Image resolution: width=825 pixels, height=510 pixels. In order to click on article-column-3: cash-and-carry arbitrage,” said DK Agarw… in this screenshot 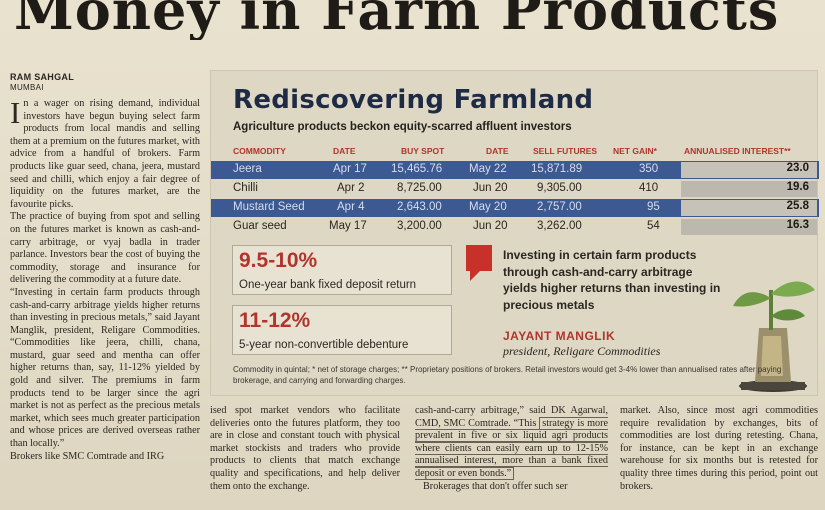, I will do `click(512, 449)`.